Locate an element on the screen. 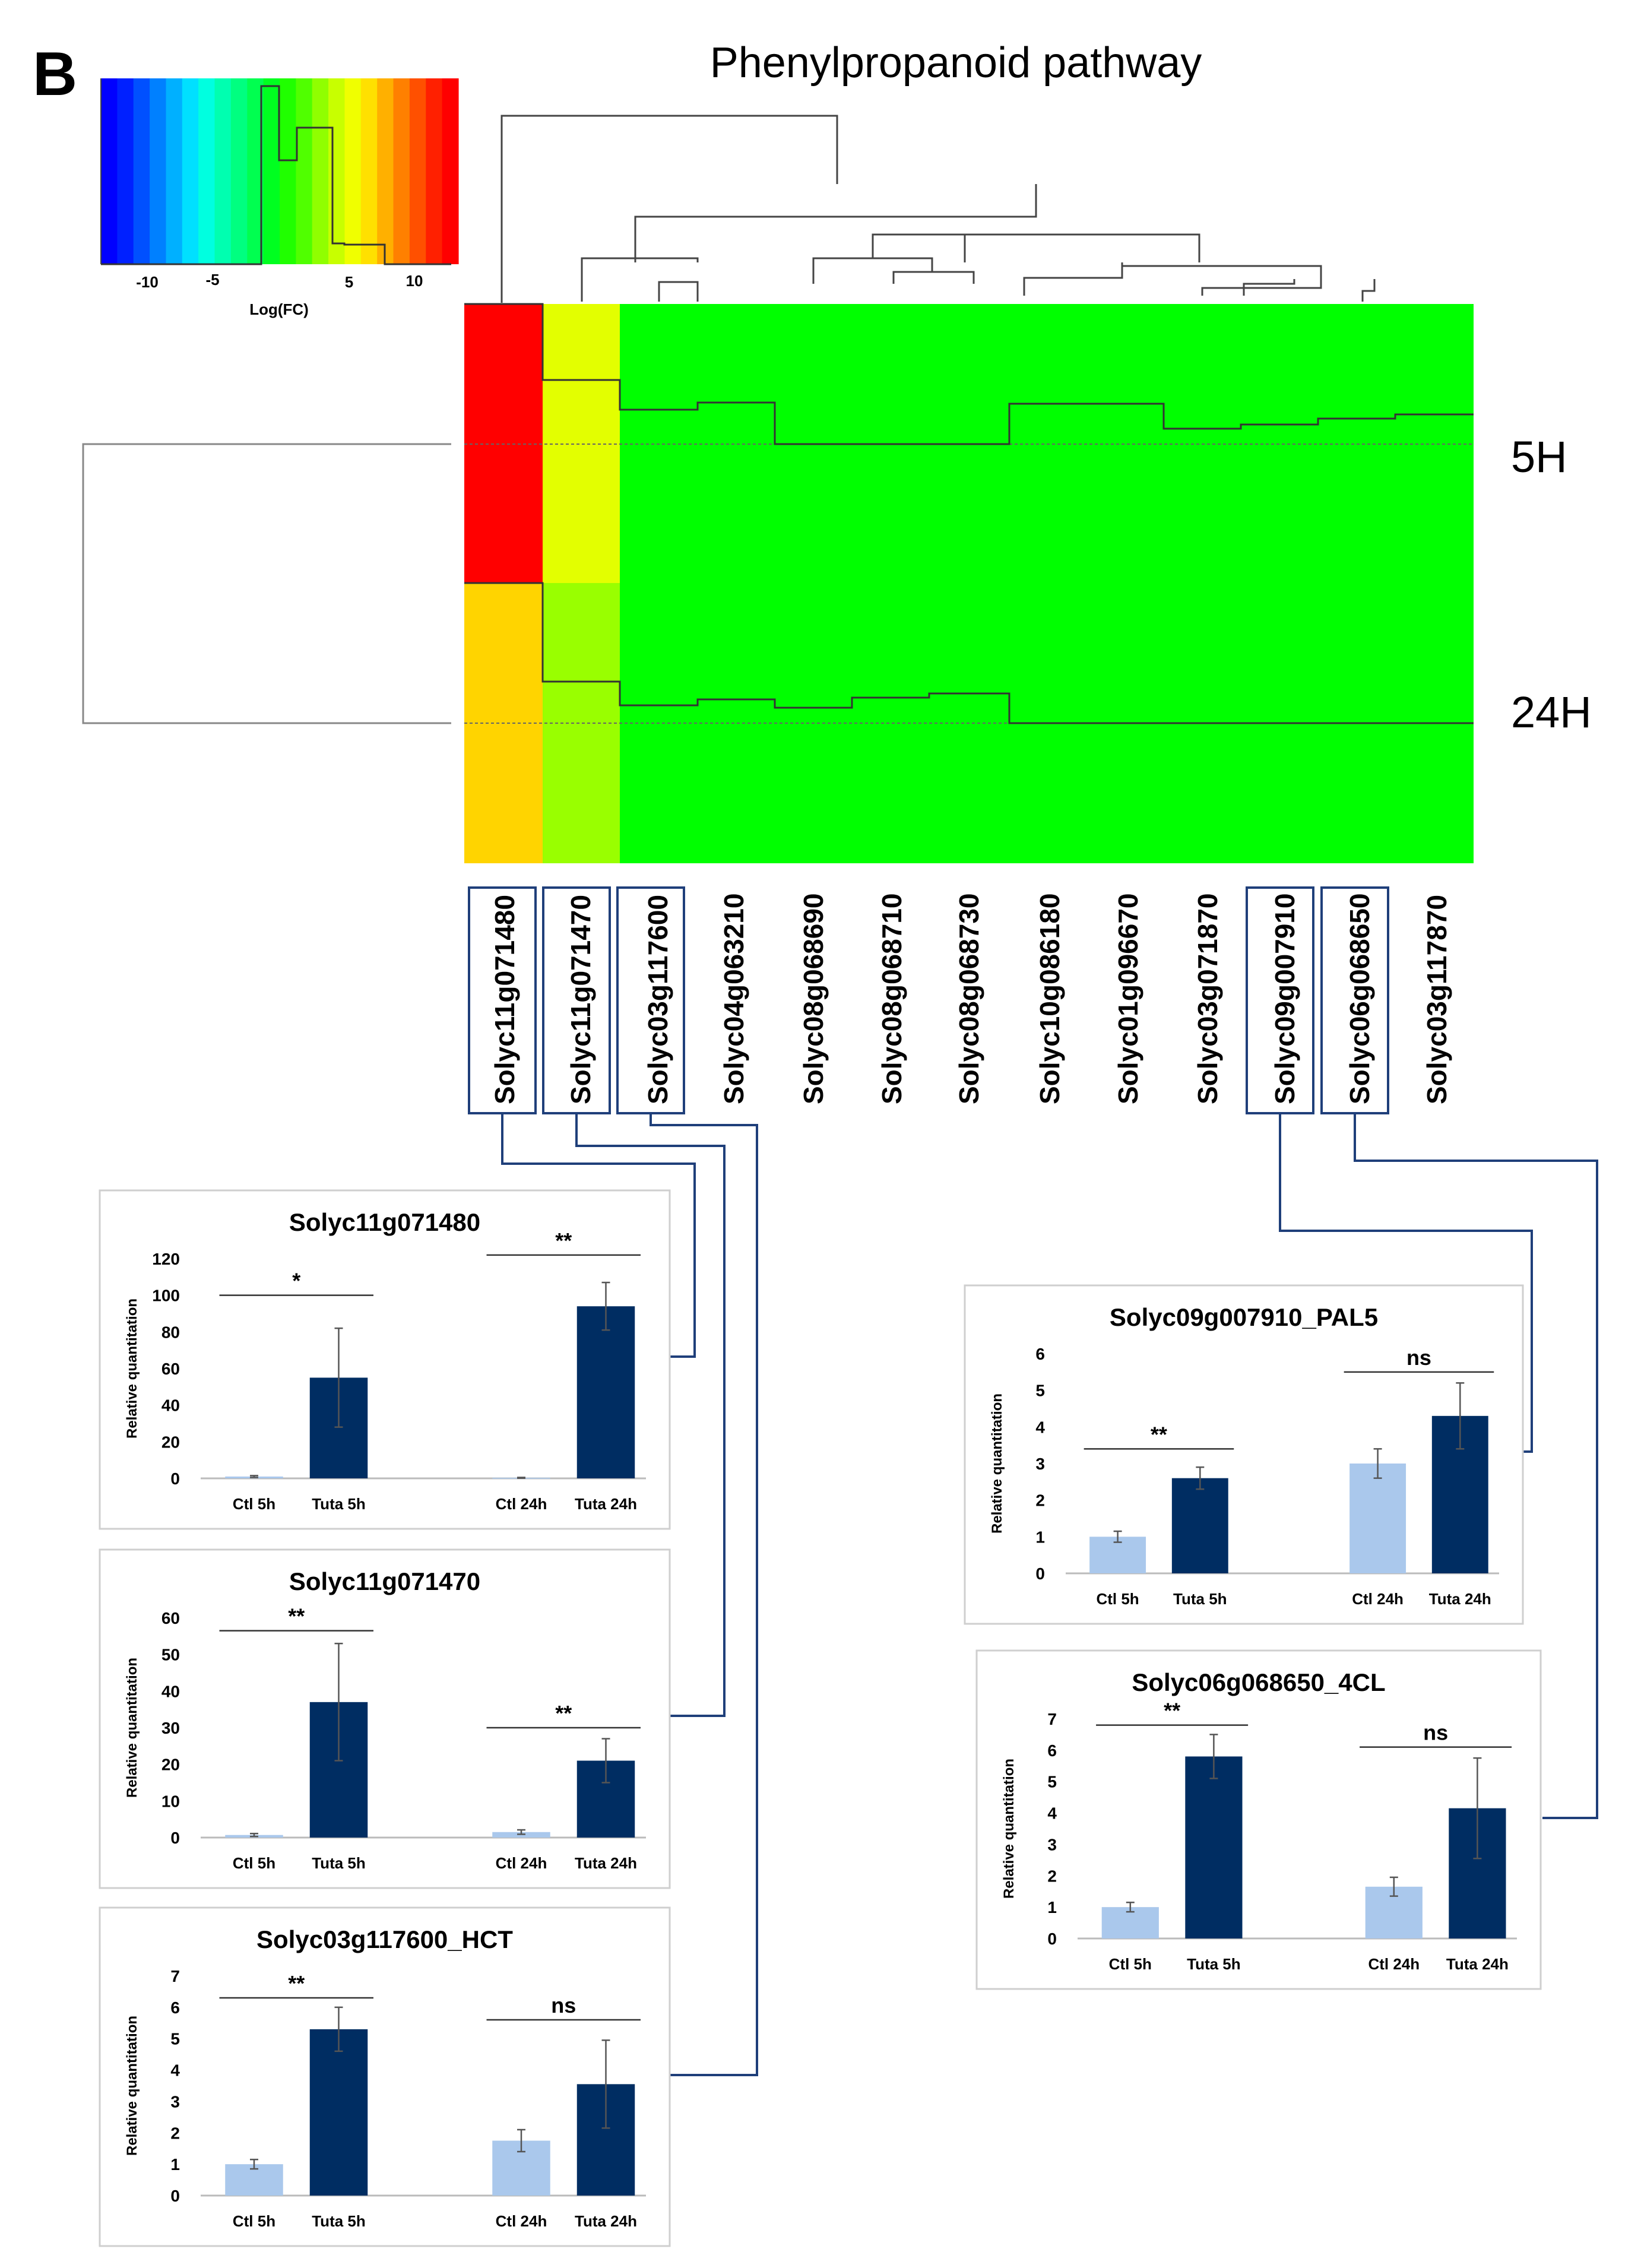 This screenshot has width=1641, height=2268. gene-label: Solyc06g068650 is located at coordinates (1359, 999).